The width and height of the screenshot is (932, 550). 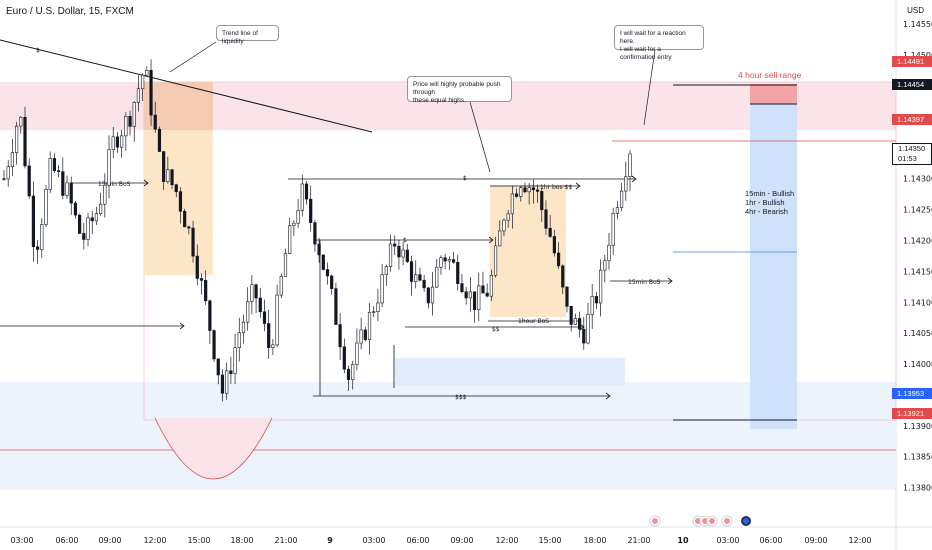 What do you see at coordinates (915, 10) in the screenshot?
I see `currency-label: USD` at bounding box center [915, 10].